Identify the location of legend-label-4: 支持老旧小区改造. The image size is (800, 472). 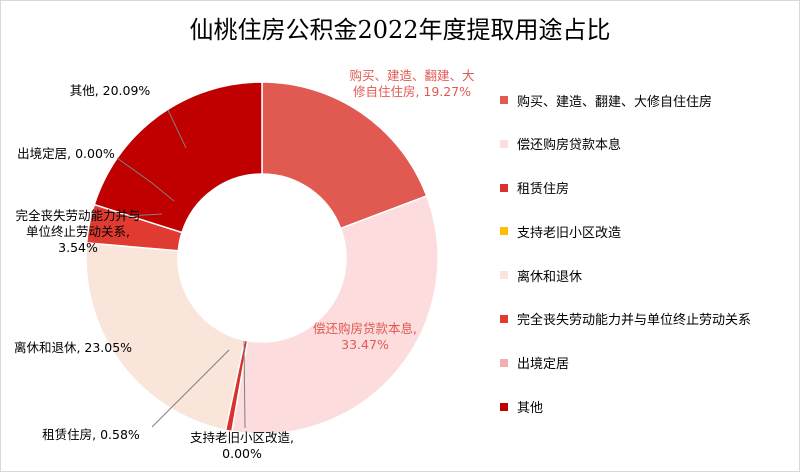
(569, 233).